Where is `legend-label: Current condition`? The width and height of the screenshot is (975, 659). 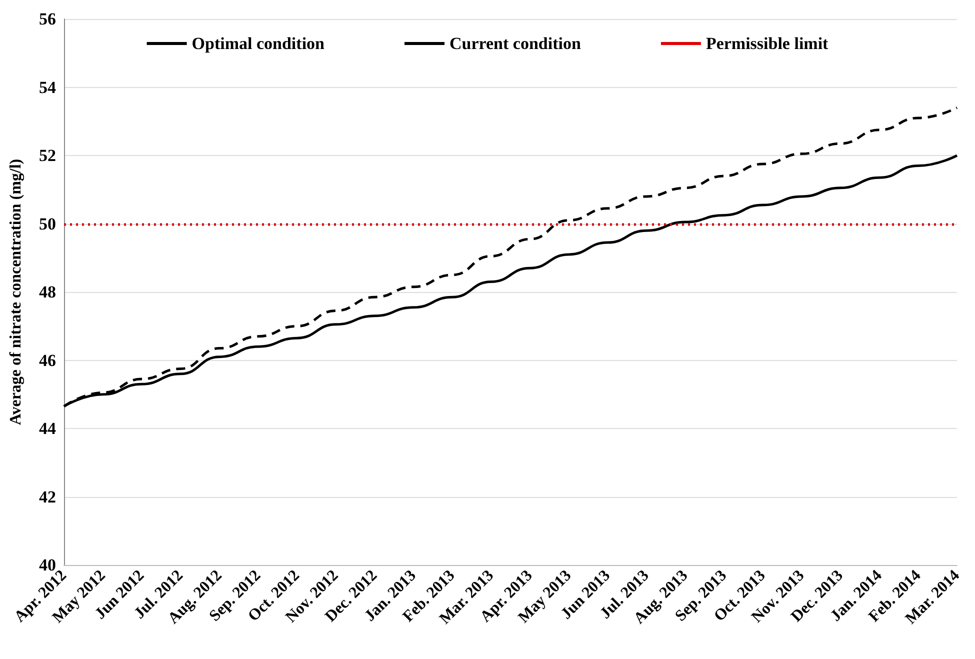 legend-label: Current condition is located at coordinates (515, 43).